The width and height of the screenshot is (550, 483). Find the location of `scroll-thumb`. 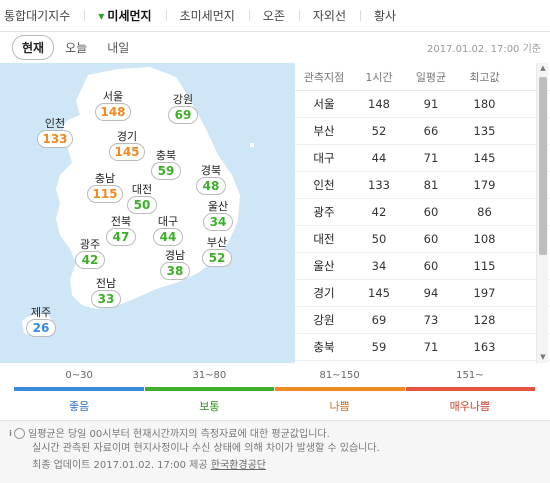

scroll-thumb is located at coordinates (543, 166).